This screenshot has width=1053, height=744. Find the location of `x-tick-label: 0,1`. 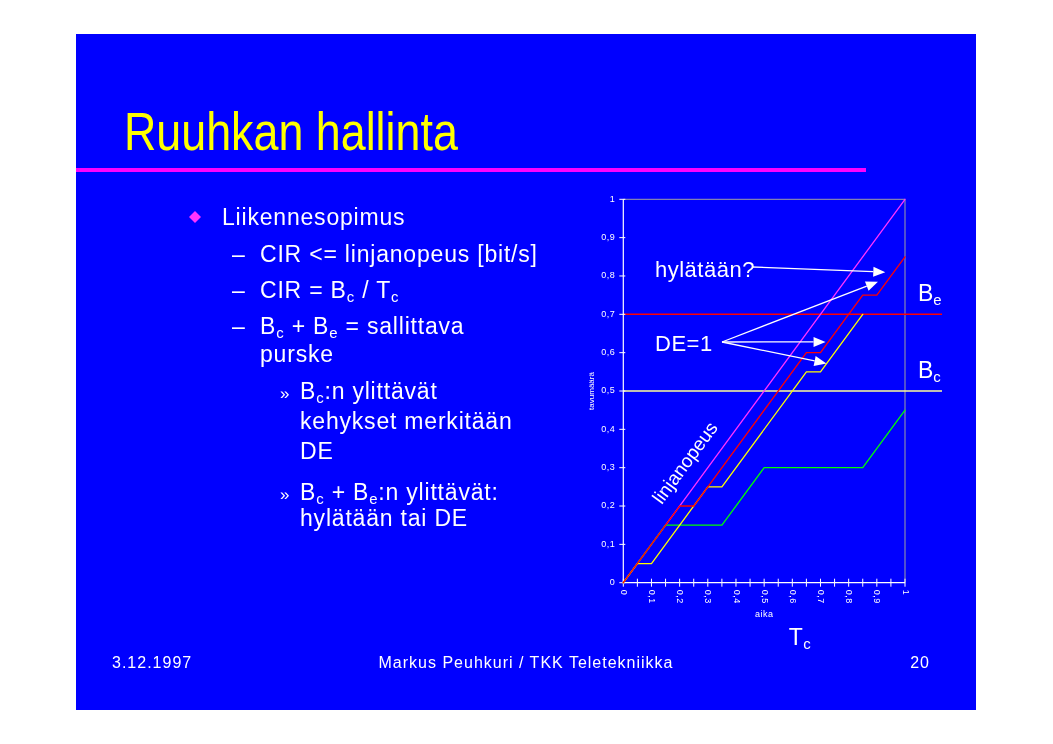

x-tick-label: 0,1 is located at coordinates (652, 596).